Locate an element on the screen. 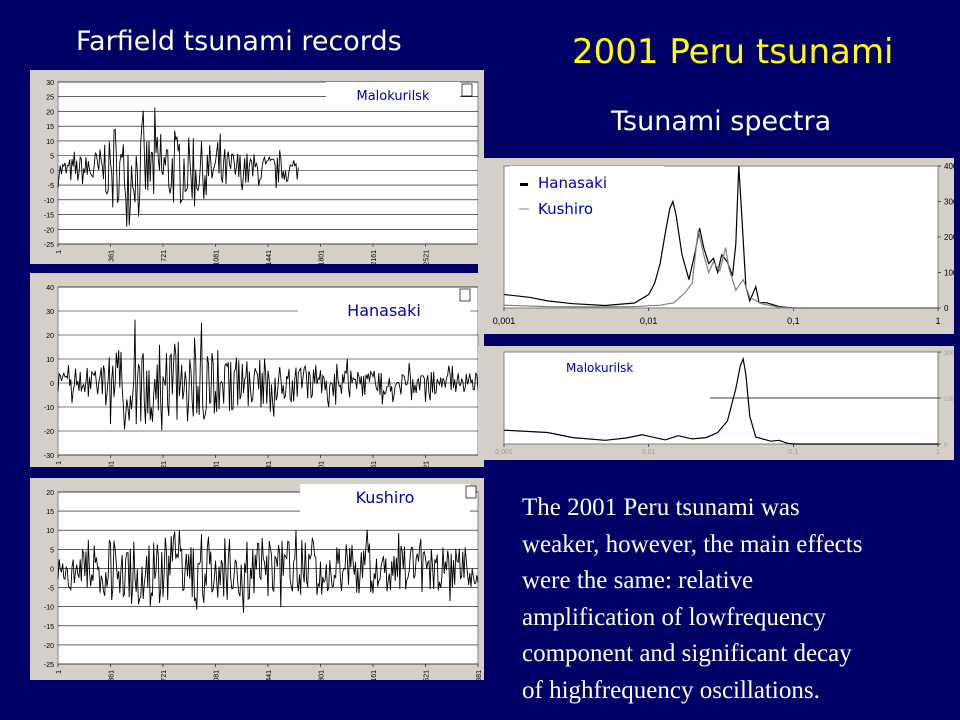  x-tick-label: 2881 is located at coordinates (479, 675).